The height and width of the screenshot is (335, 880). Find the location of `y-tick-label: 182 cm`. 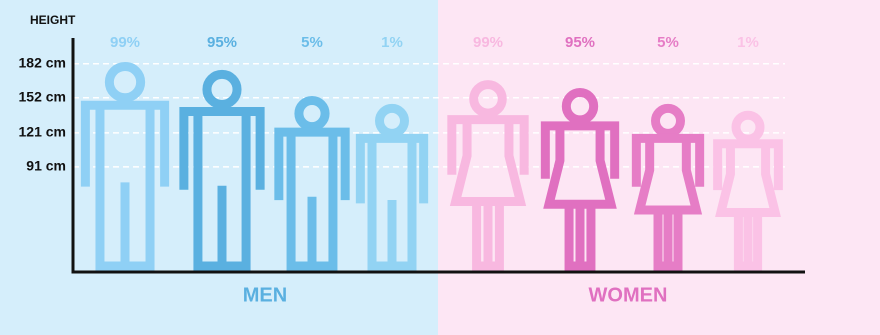

y-tick-label: 182 cm is located at coordinates (42, 62).